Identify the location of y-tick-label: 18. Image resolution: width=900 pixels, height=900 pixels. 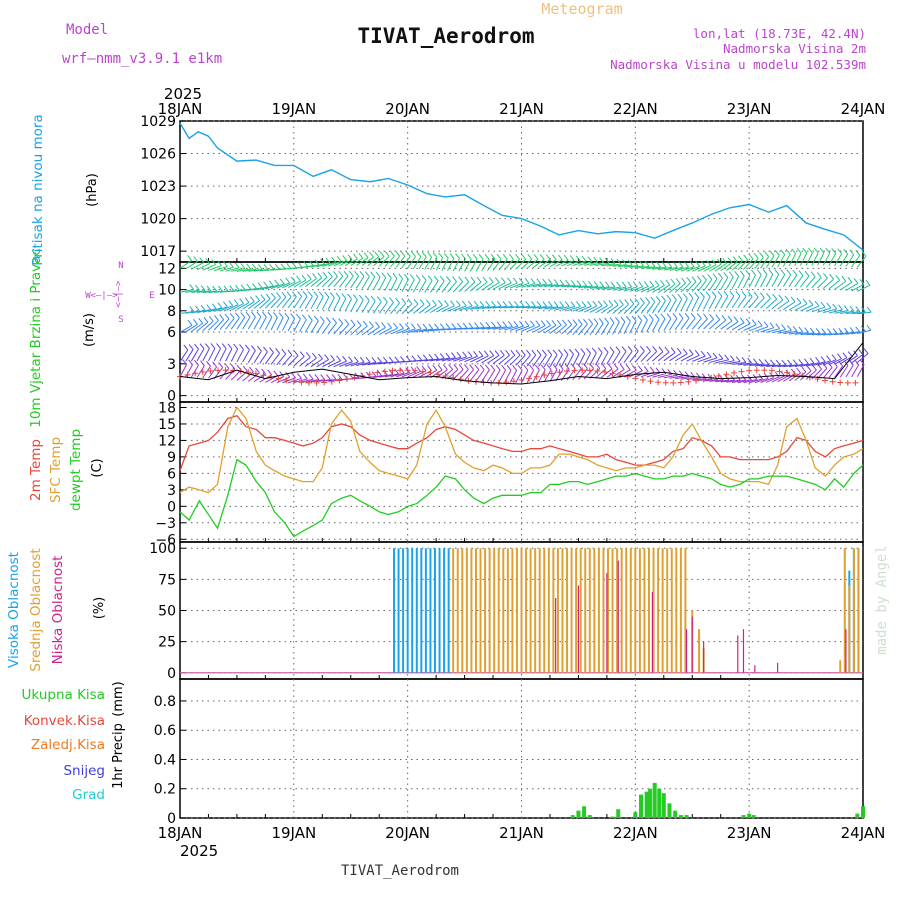
(167, 408).